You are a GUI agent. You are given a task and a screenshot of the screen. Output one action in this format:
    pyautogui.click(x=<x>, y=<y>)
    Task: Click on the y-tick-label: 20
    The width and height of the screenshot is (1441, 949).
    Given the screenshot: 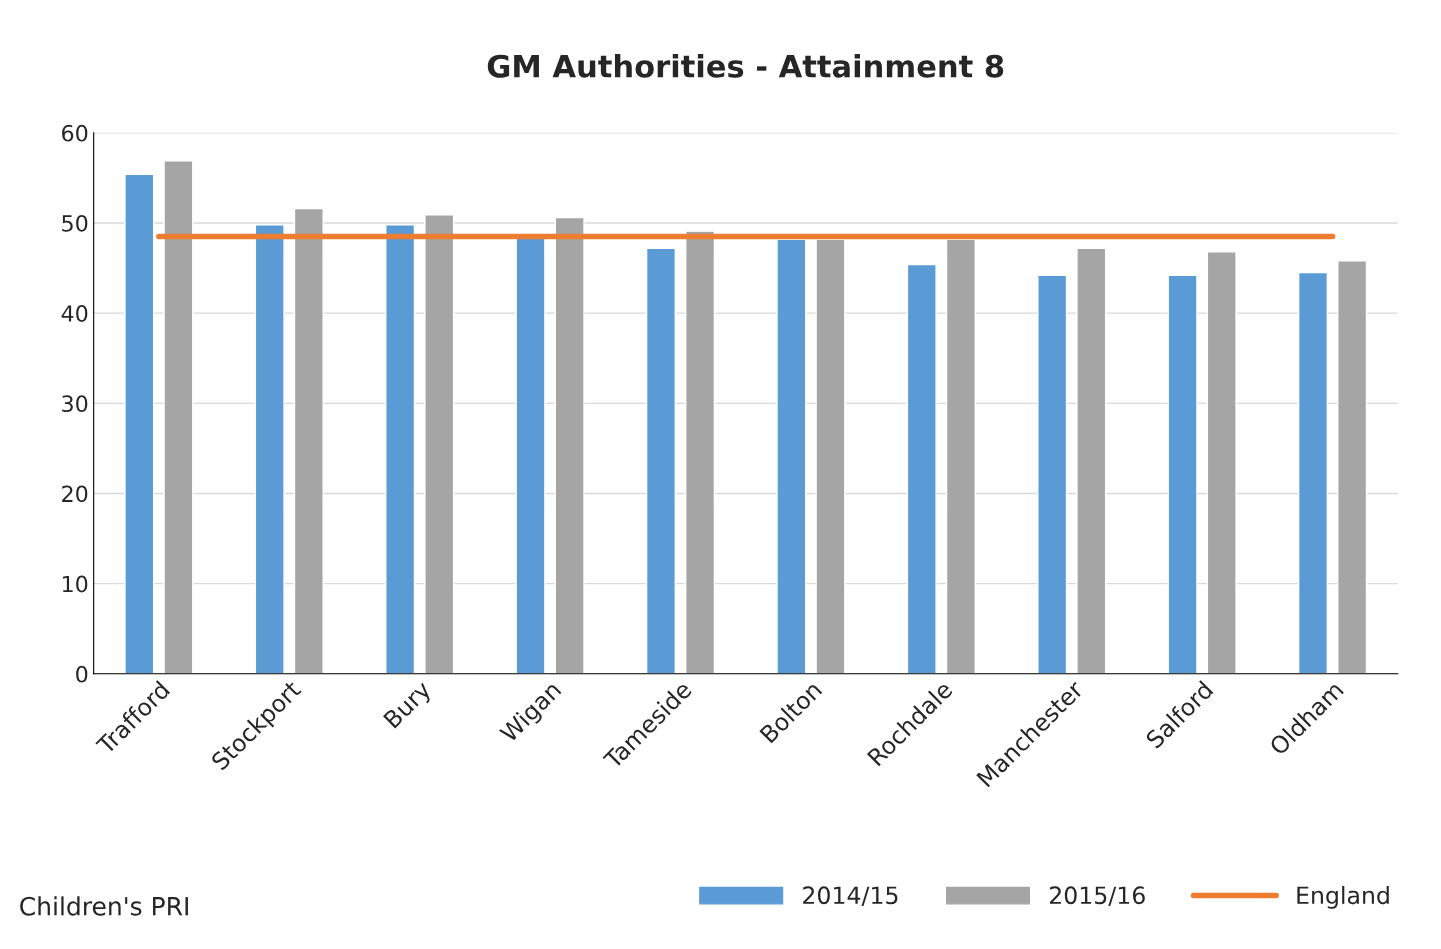 What is the action you would take?
    pyautogui.click(x=75, y=494)
    